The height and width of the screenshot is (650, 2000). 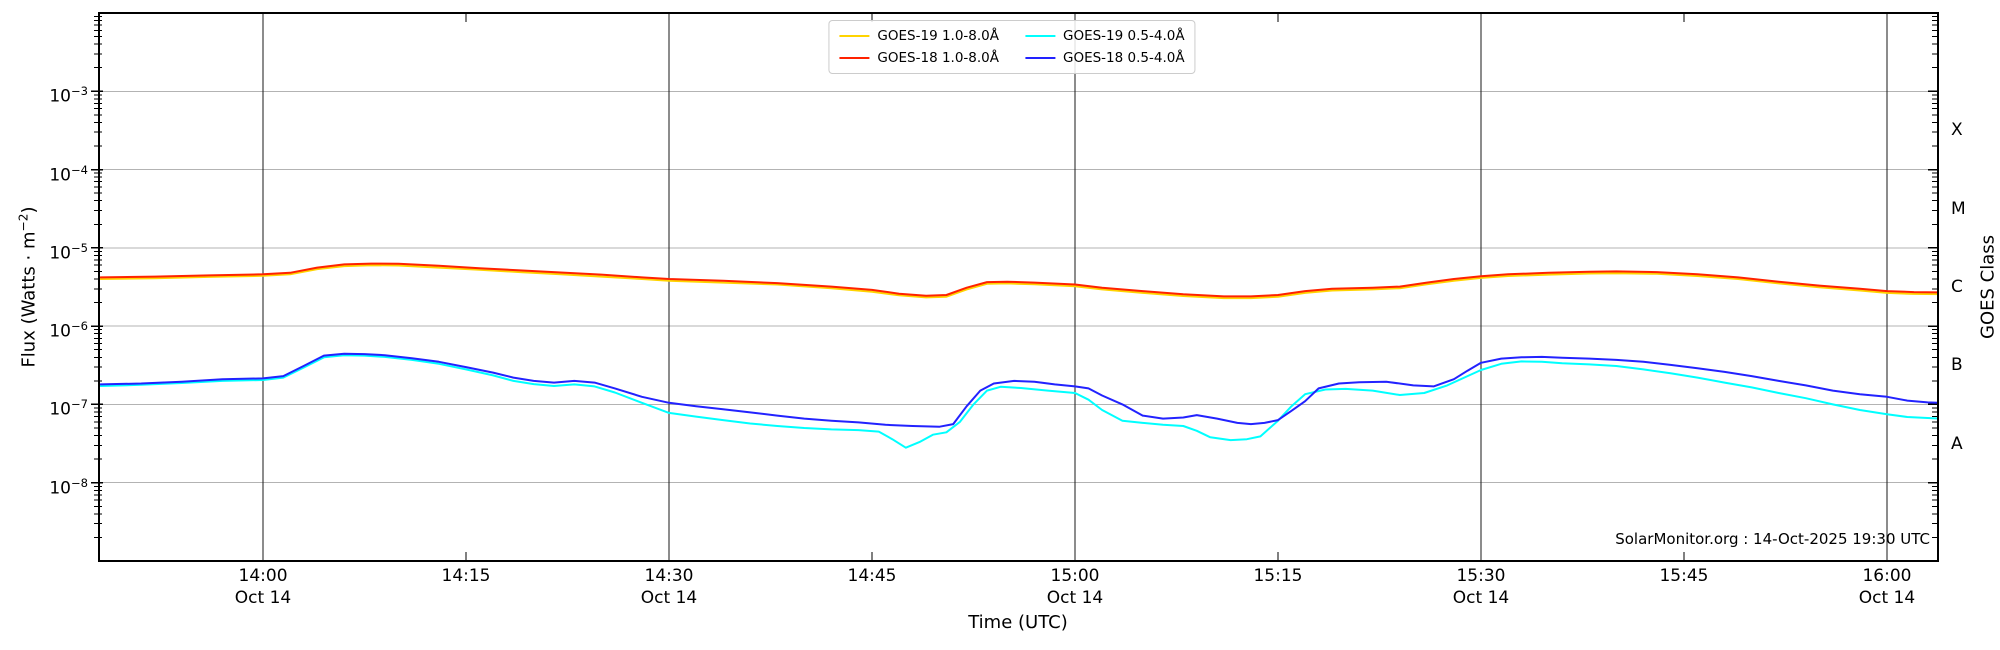 I want to click on series-GOES-18 1.0-8.0Å, so click(x=1018, y=280).